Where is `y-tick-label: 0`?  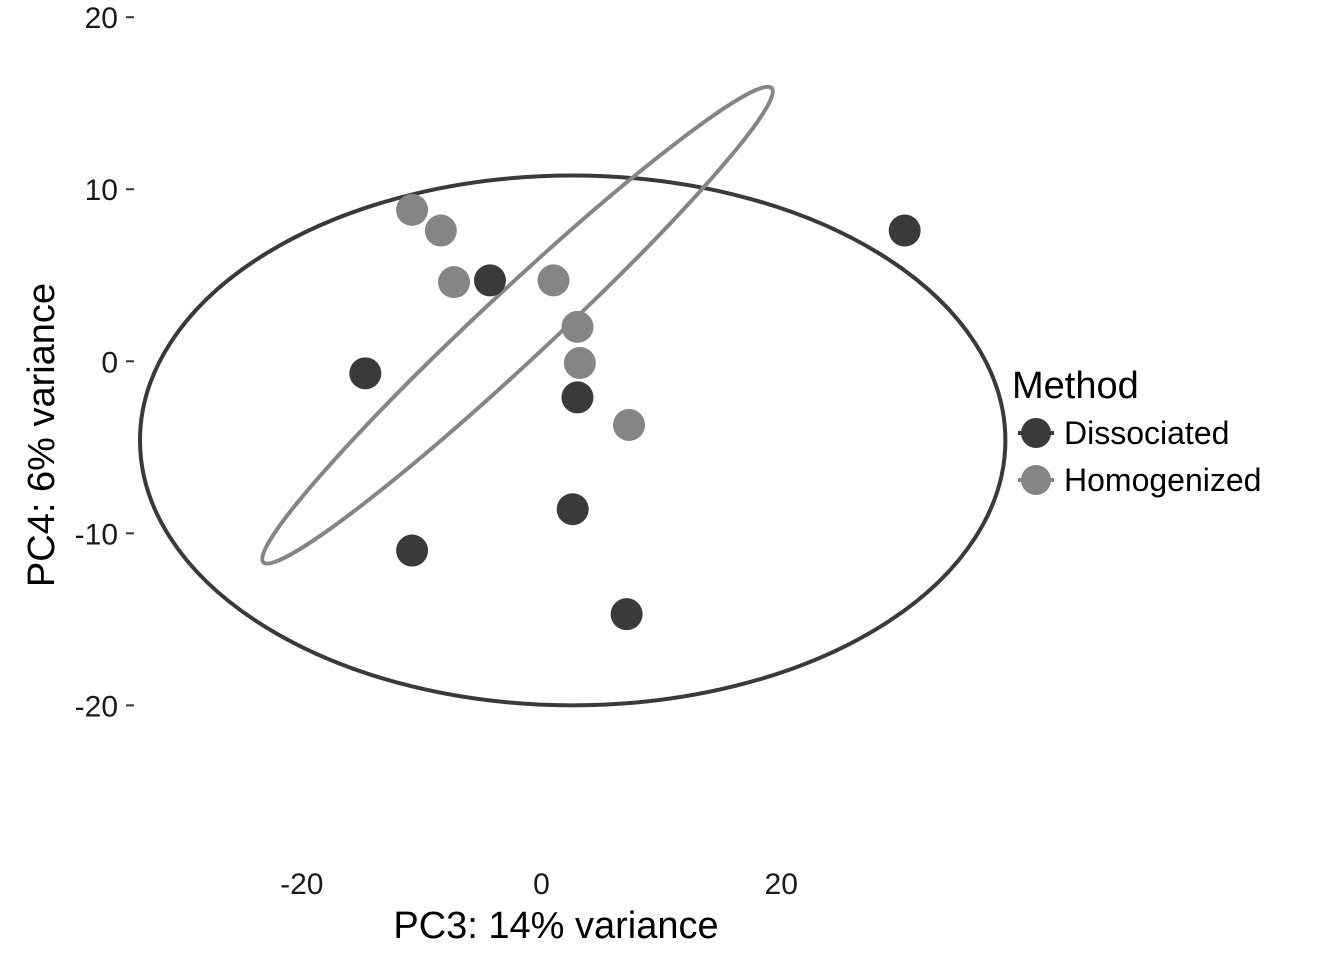
y-tick-label: 0 is located at coordinates (109, 362).